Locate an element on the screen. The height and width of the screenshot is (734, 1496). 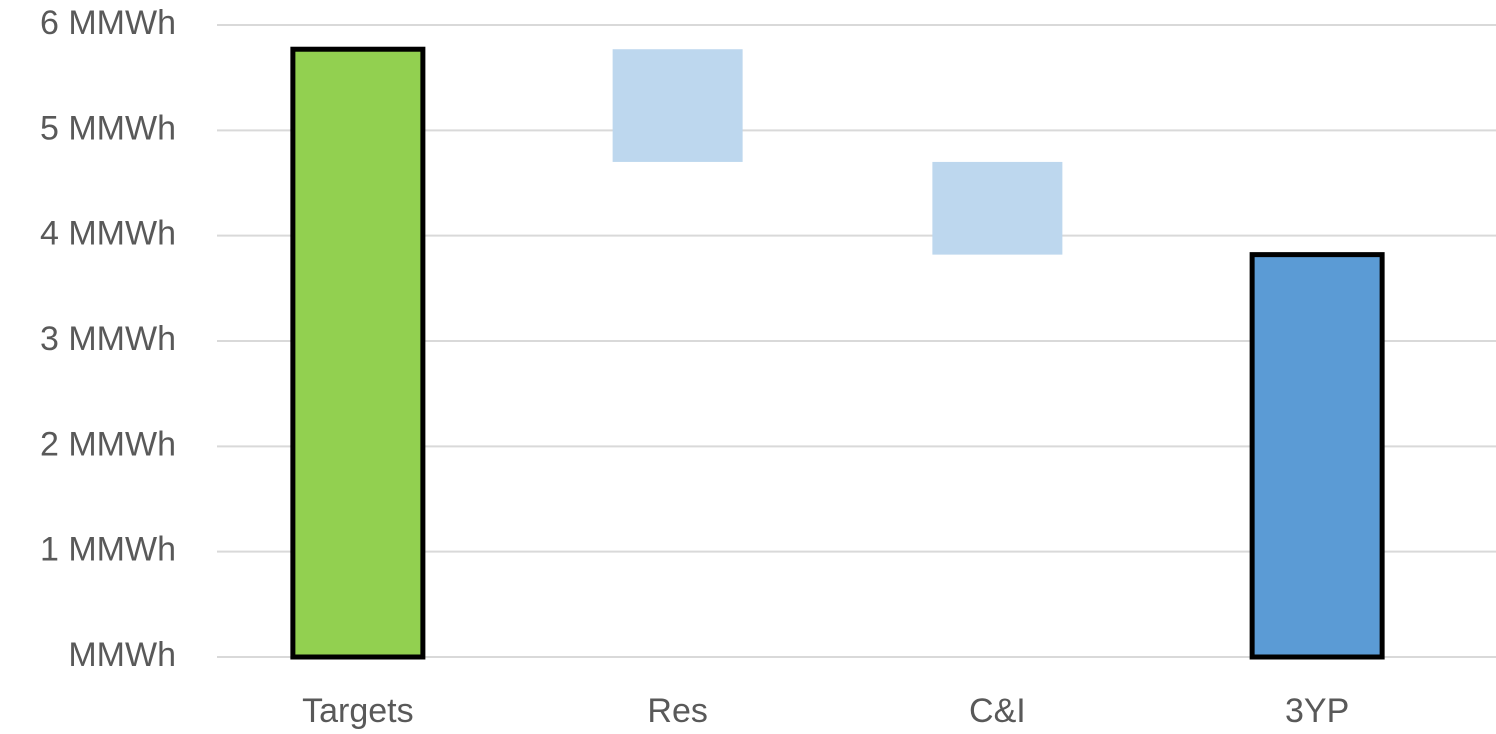
x-tick-label: Targets is located at coordinates (358, 711).